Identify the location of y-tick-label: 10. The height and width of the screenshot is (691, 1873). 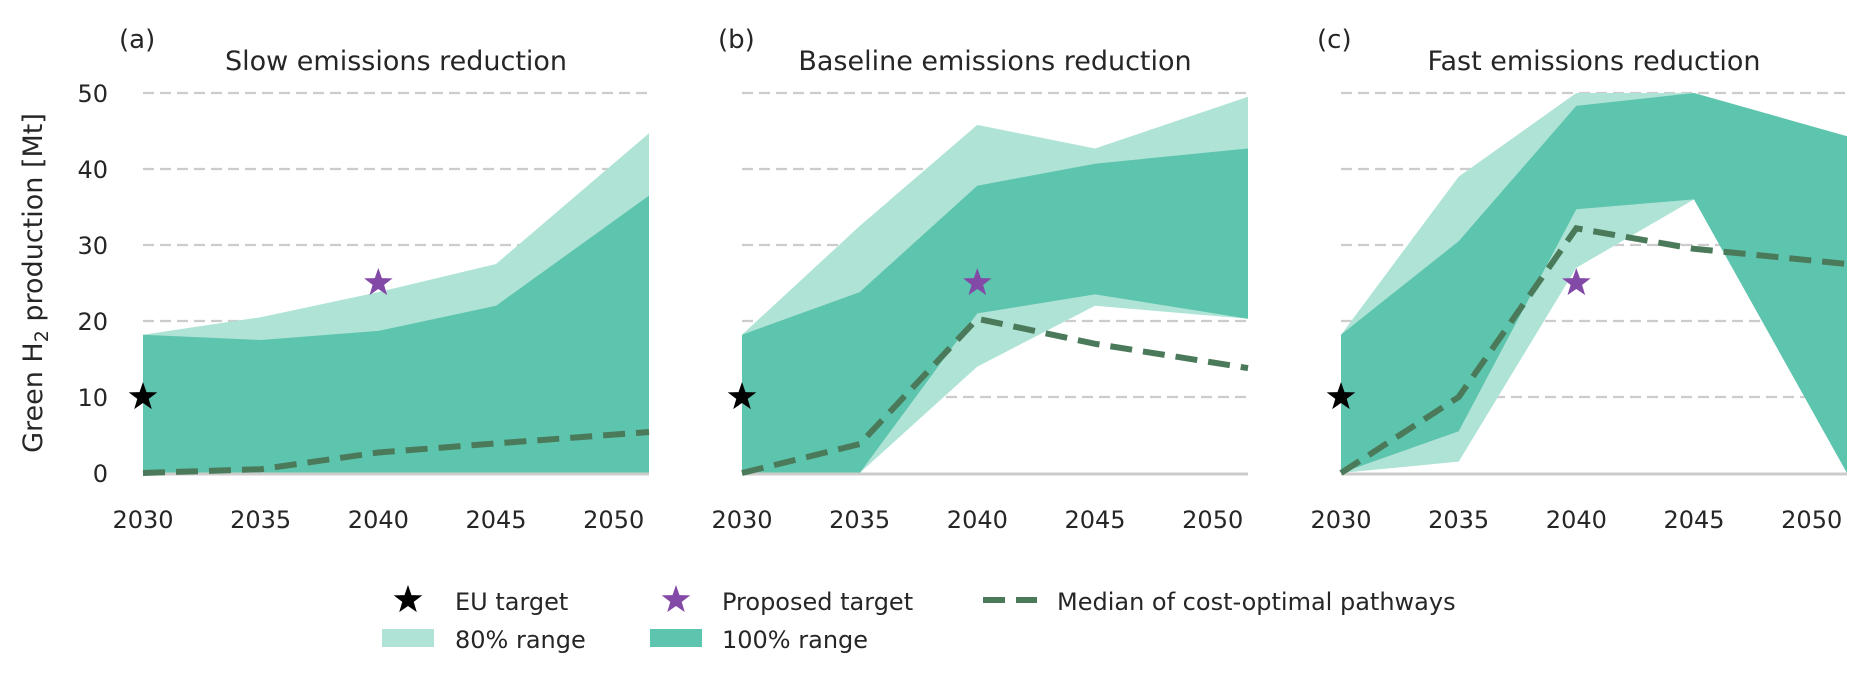
(92, 398).